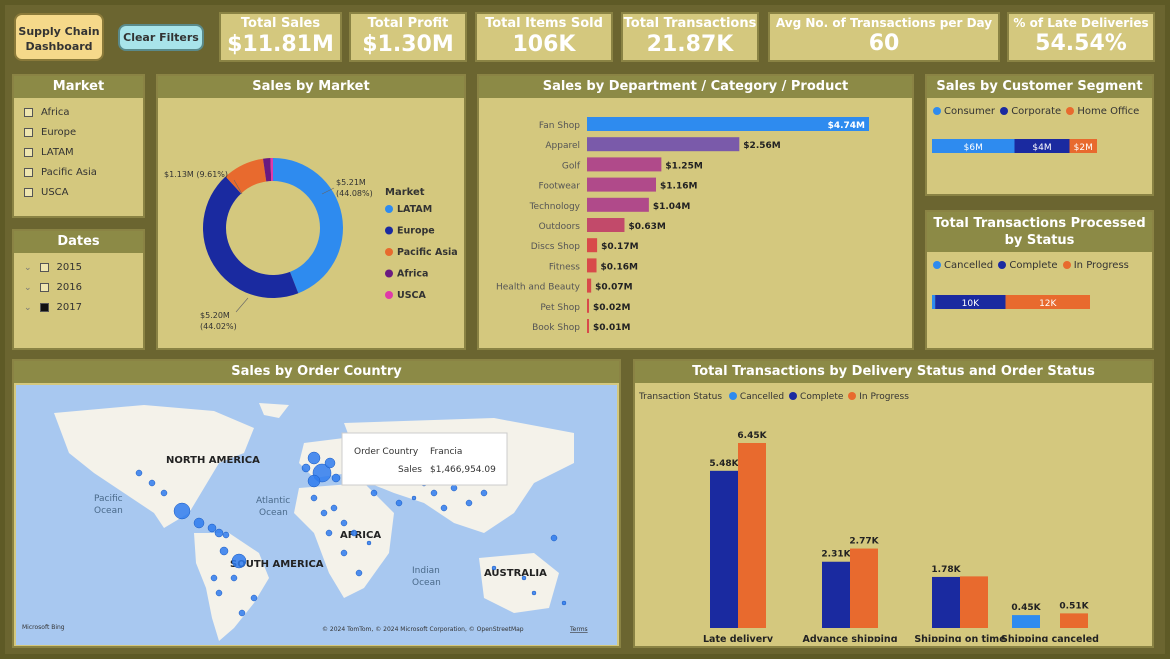 The width and height of the screenshot is (1170, 659). What do you see at coordinates (412, 274) in the screenshot?
I see `pie-legend-item: Africa` at bounding box center [412, 274].